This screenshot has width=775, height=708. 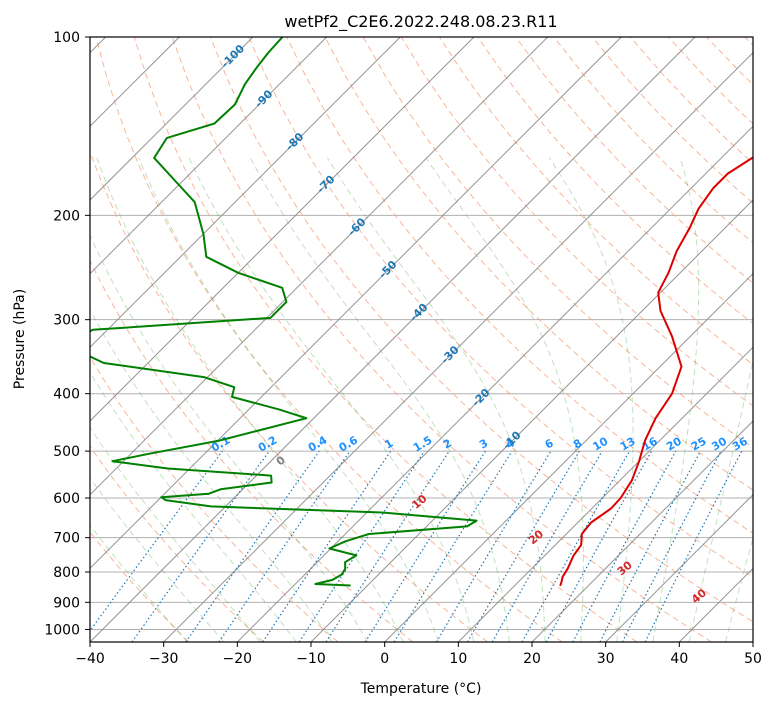 What do you see at coordinates (90, 659) in the screenshot?
I see `x-tick-label: −40` at bounding box center [90, 659].